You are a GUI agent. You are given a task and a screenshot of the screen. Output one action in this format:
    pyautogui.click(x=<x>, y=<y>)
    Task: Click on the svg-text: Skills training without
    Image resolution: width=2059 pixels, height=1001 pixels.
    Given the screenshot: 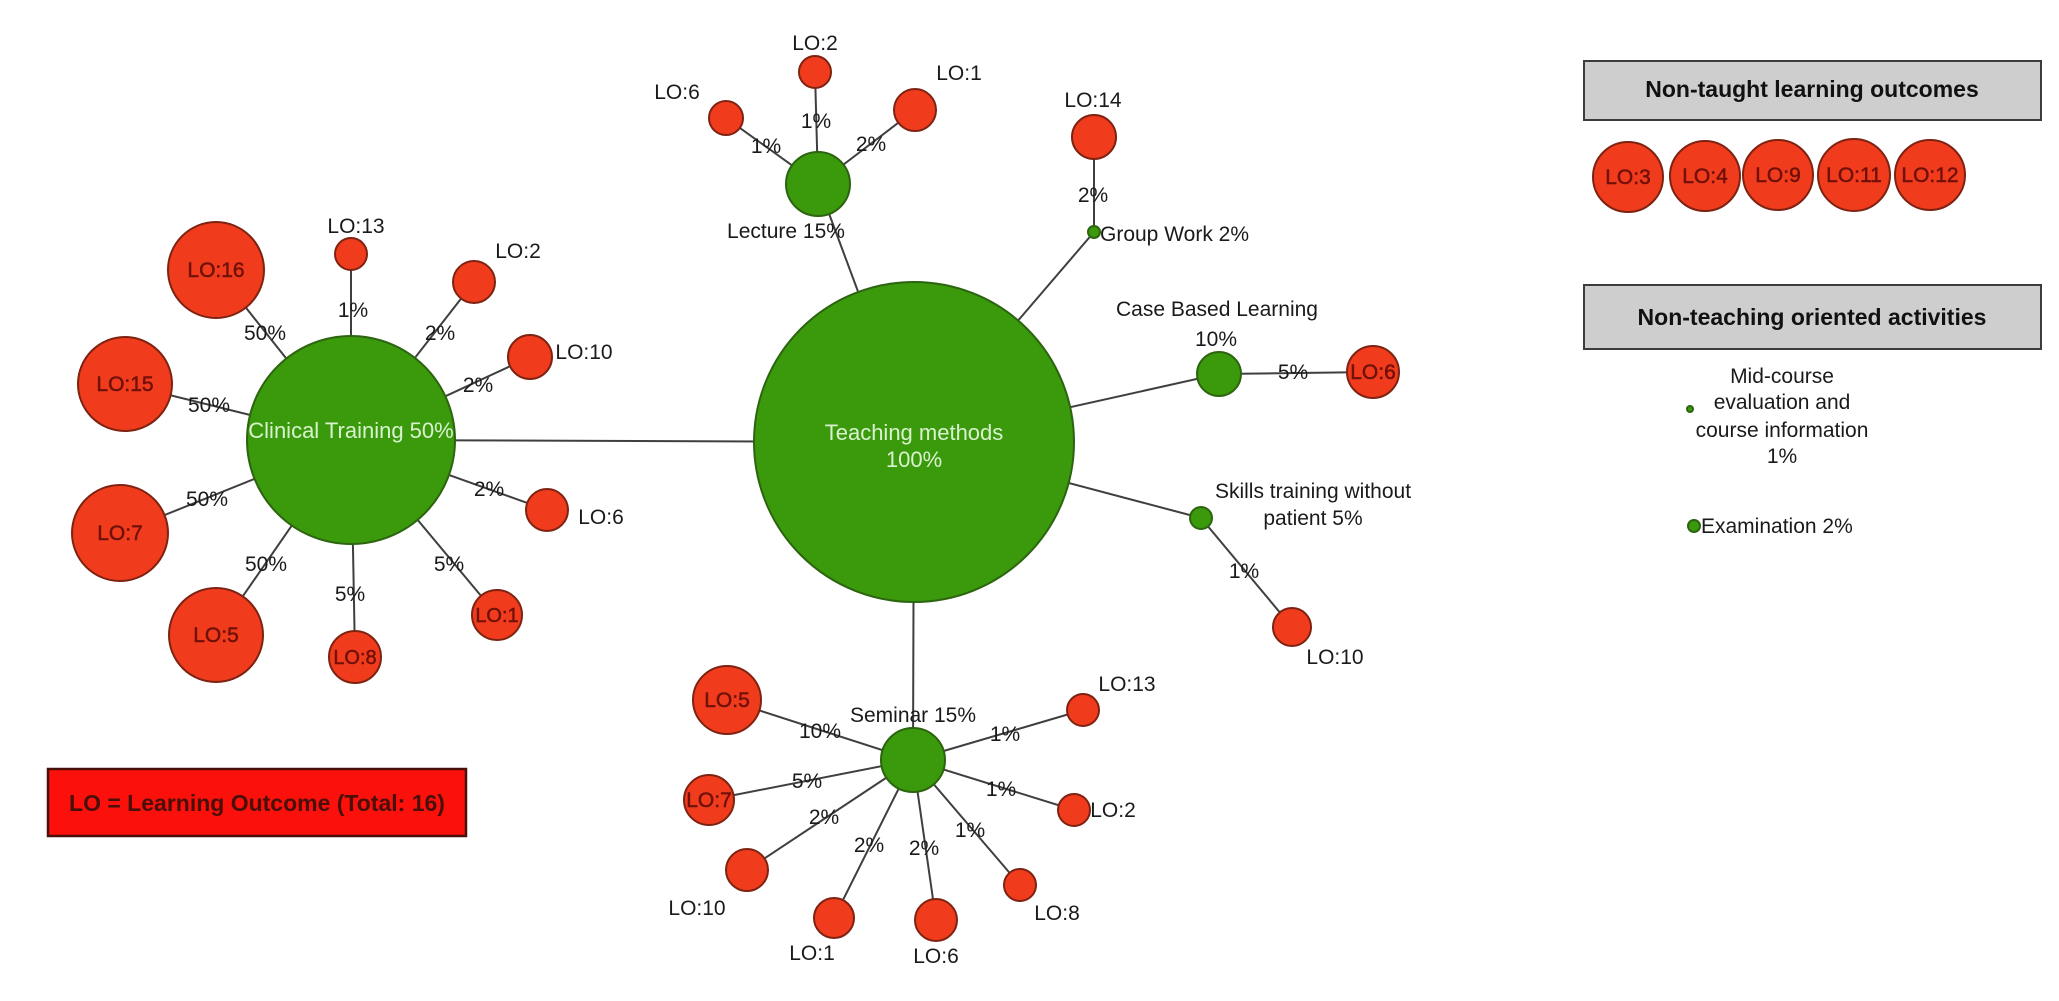 What is the action you would take?
    pyautogui.click(x=1313, y=491)
    